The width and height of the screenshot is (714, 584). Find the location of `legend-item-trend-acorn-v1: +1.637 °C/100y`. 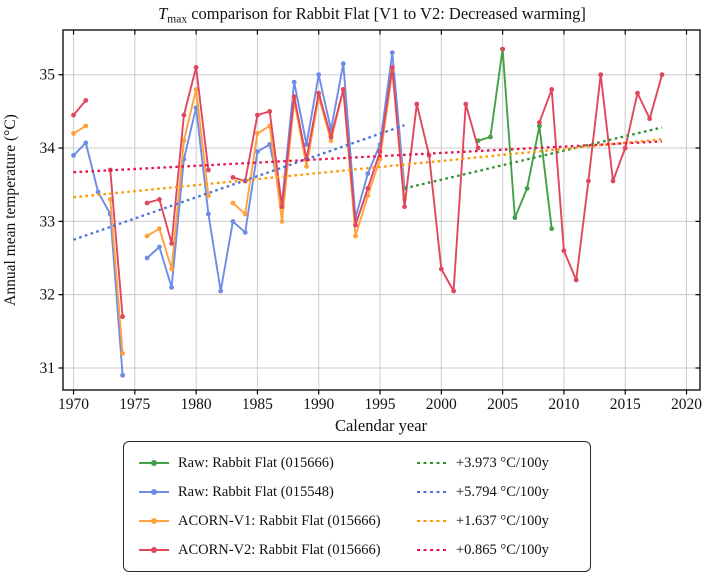

legend-item-trend-acorn-v1: +1.637 °C/100y is located at coordinates (496, 521).